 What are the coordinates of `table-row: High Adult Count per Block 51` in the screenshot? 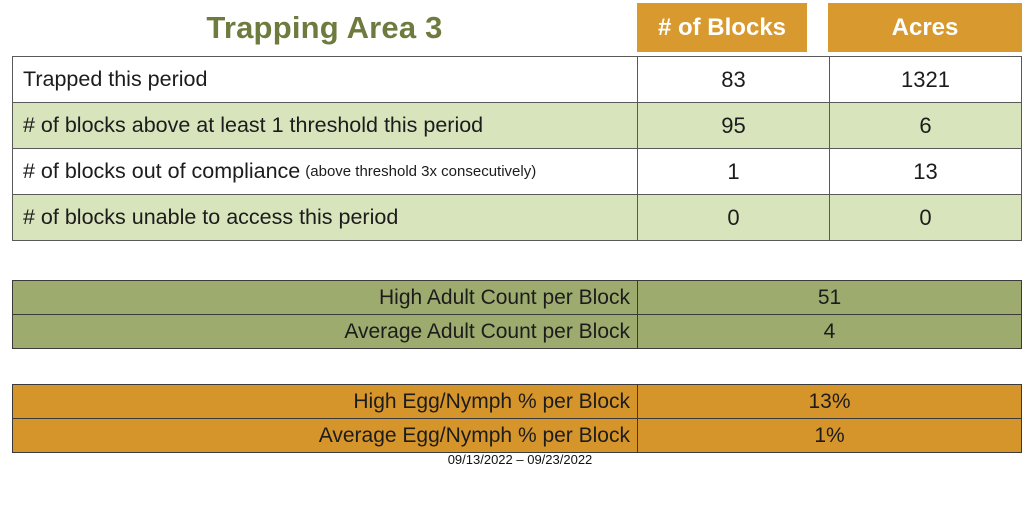 It's located at (517, 297).